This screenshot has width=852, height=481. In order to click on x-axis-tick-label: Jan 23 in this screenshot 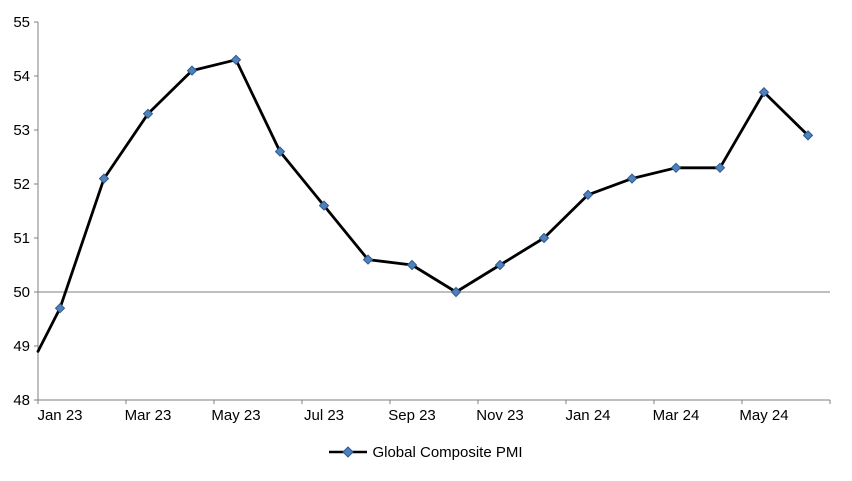, I will do `click(59, 415)`.